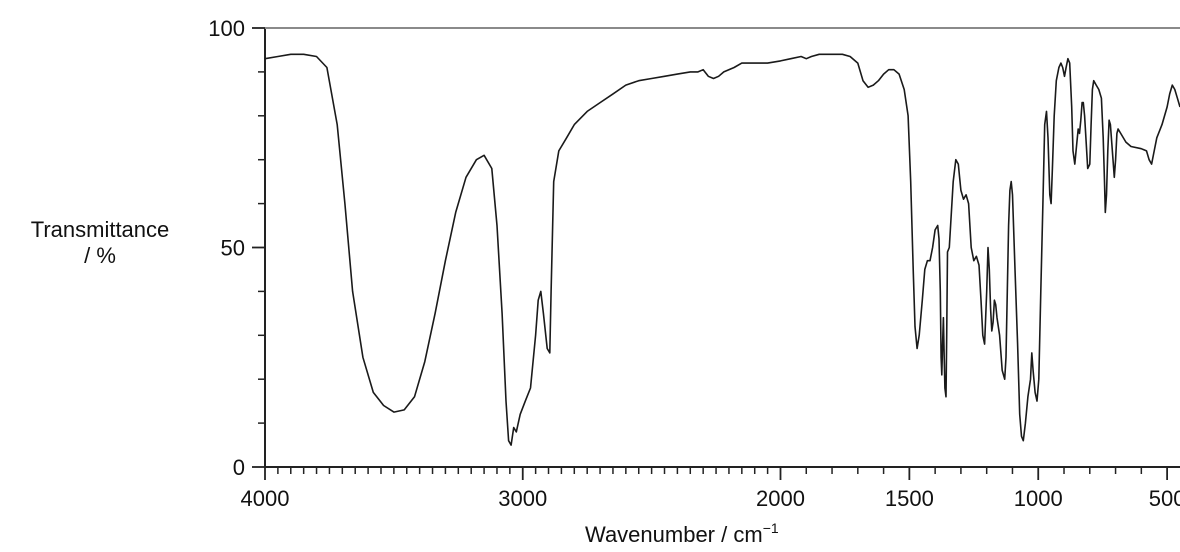 The image size is (1180, 552). I want to click on x-axis-label: Wavenumber / cm−1, so click(682, 534).